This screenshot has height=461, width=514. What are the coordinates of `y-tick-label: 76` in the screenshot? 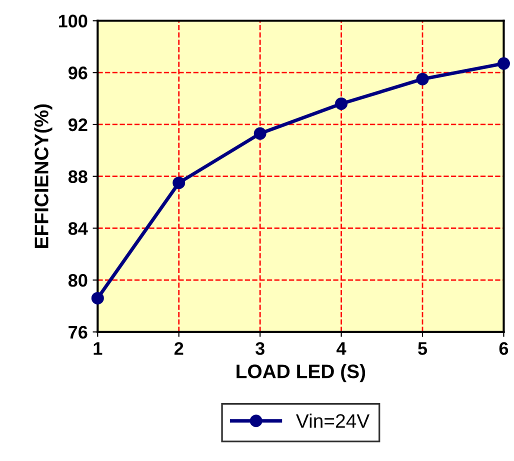 It's located at (78, 332).